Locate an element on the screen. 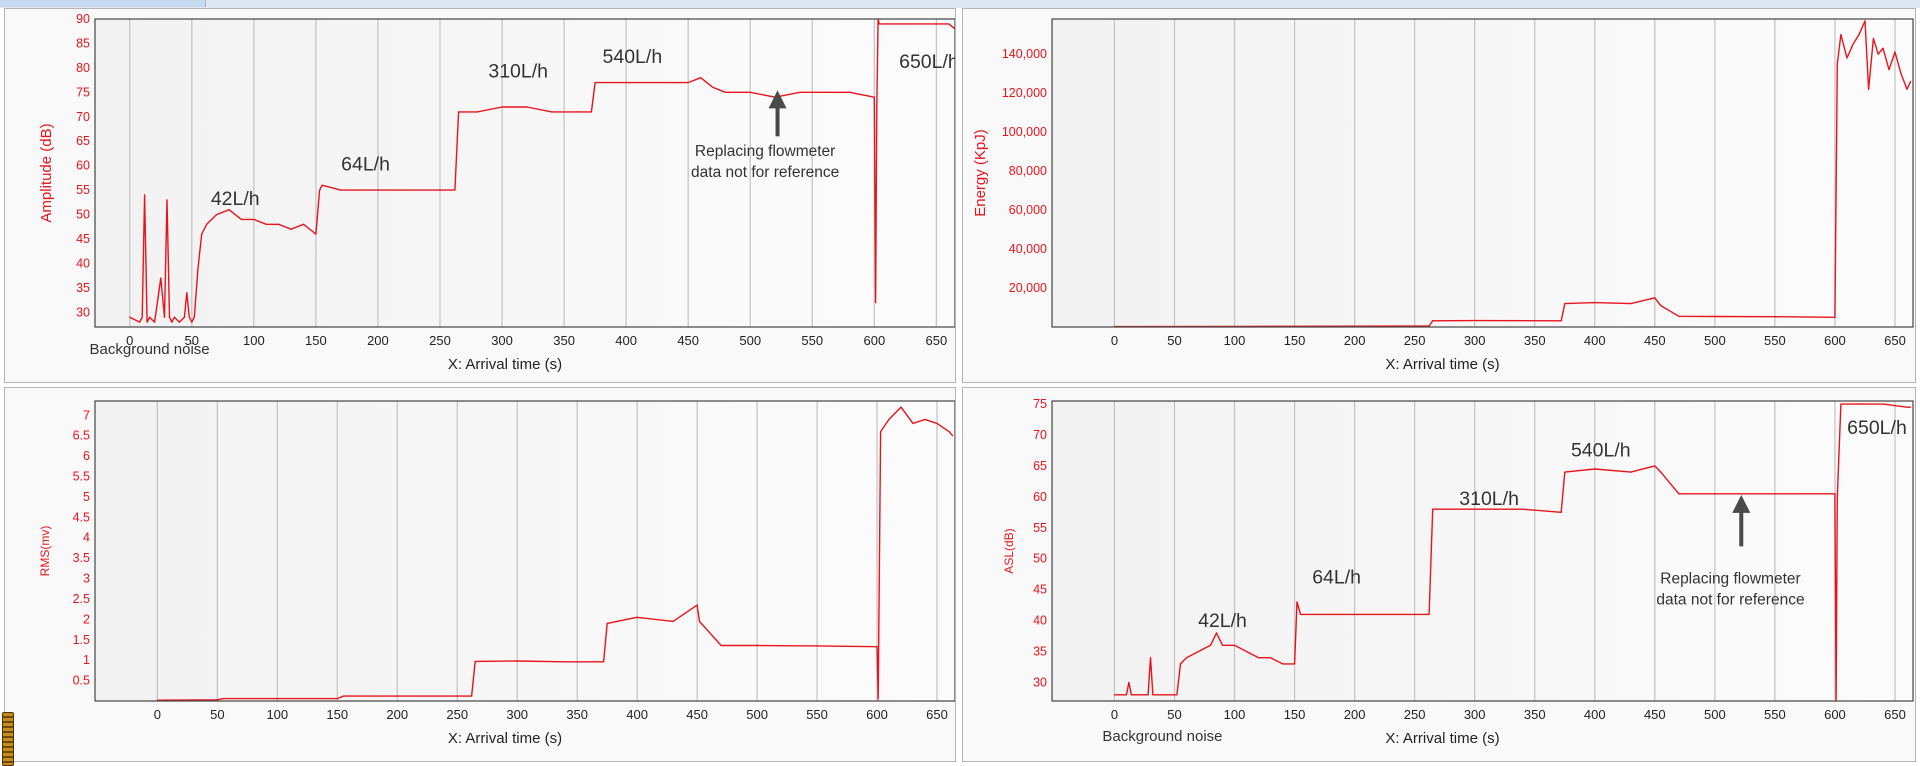  y-tick-label: 65 is located at coordinates (1040, 466).